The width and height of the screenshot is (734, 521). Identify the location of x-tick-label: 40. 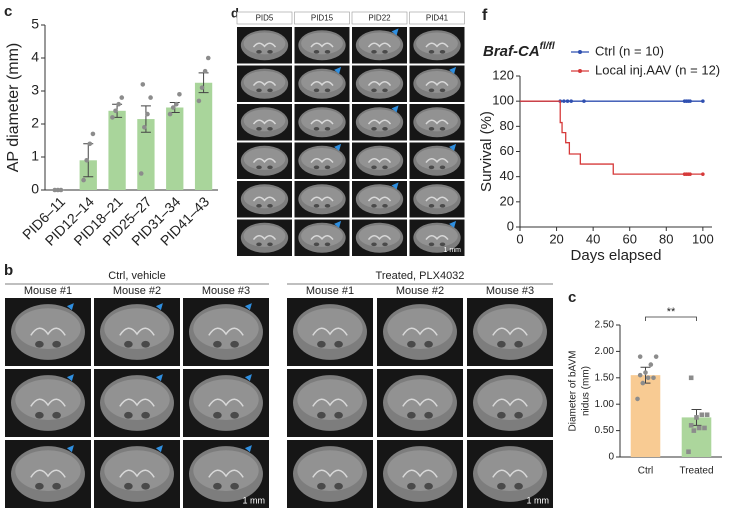
(593, 238).